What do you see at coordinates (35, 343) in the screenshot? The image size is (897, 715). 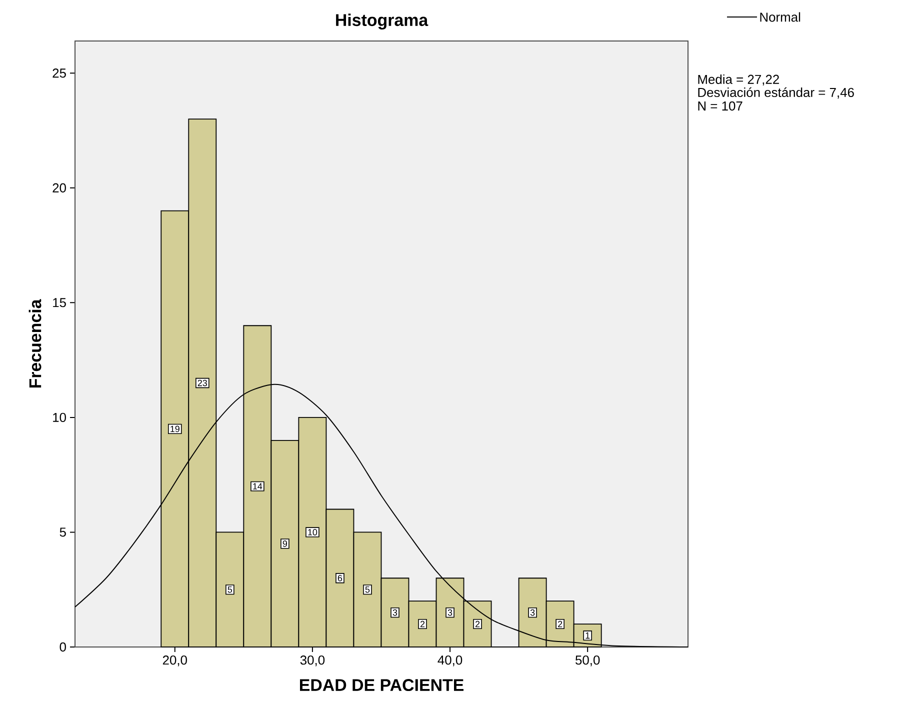 I see `y-axis-title: Frecuencia` at bounding box center [35, 343].